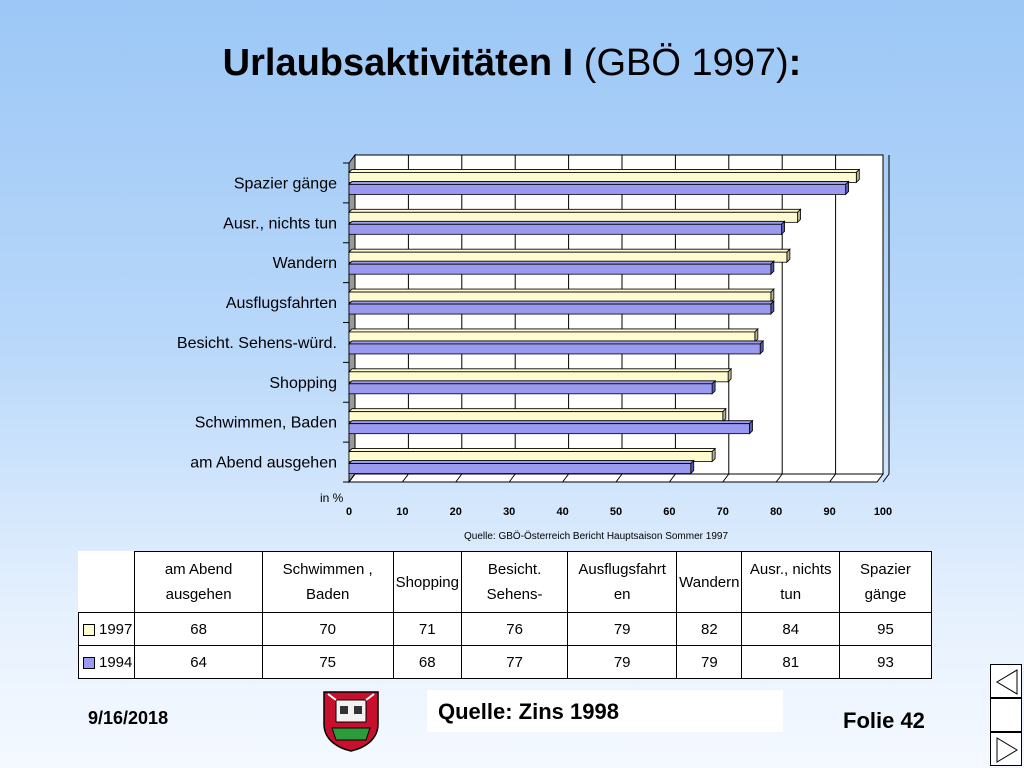 The image size is (1024, 768). What do you see at coordinates (116, 629) in the screenshot?
I see `row-label: 1997` at bounding box center [116, 629].